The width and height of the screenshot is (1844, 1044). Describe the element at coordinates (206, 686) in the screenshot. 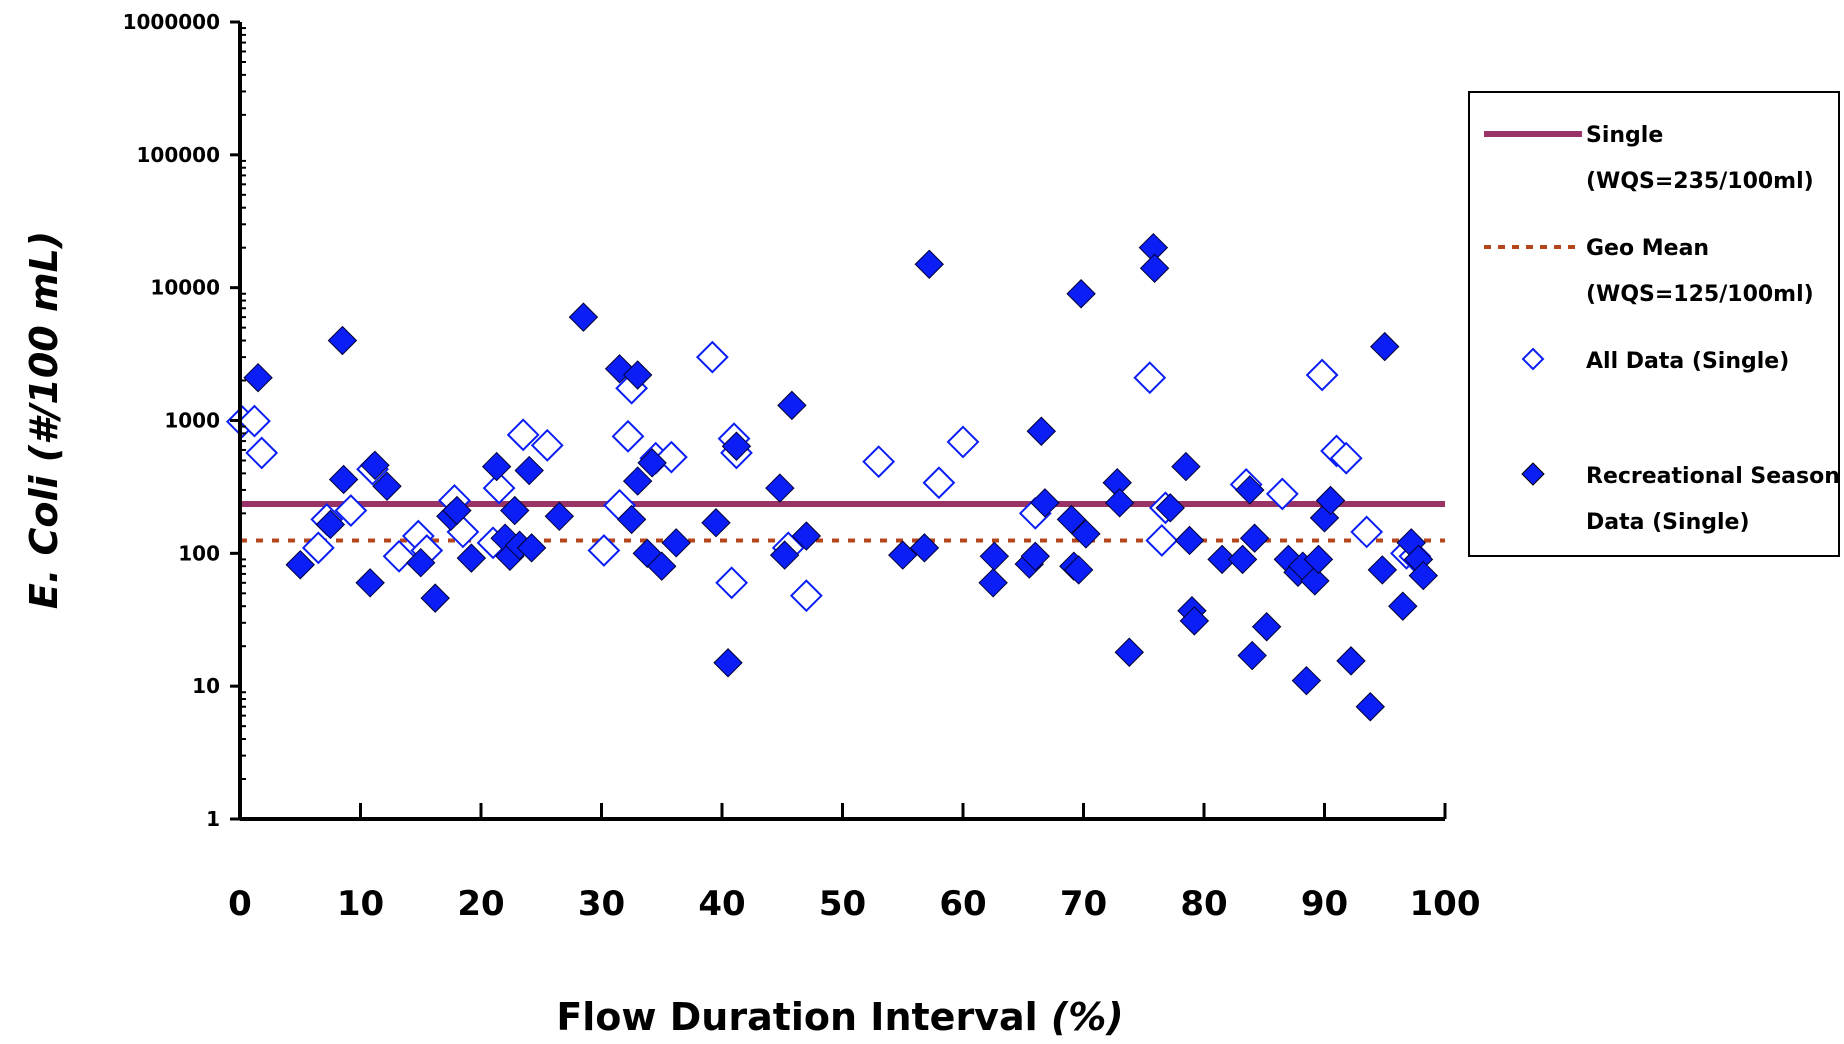

I see `y-tick-label: 10` at that location.